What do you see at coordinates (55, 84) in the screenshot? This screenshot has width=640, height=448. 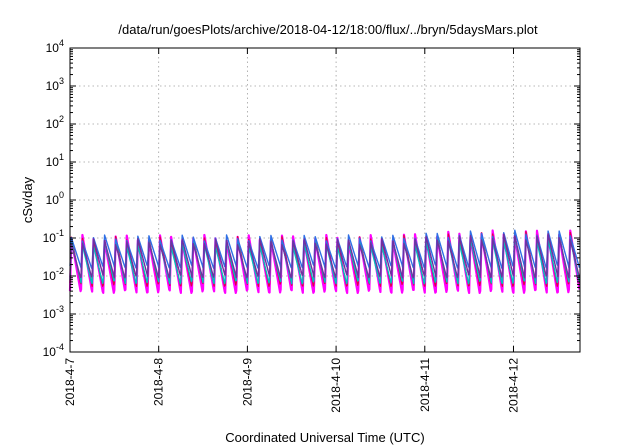 I see `y-tick-label: 10³` at bounding box center [55, 84].